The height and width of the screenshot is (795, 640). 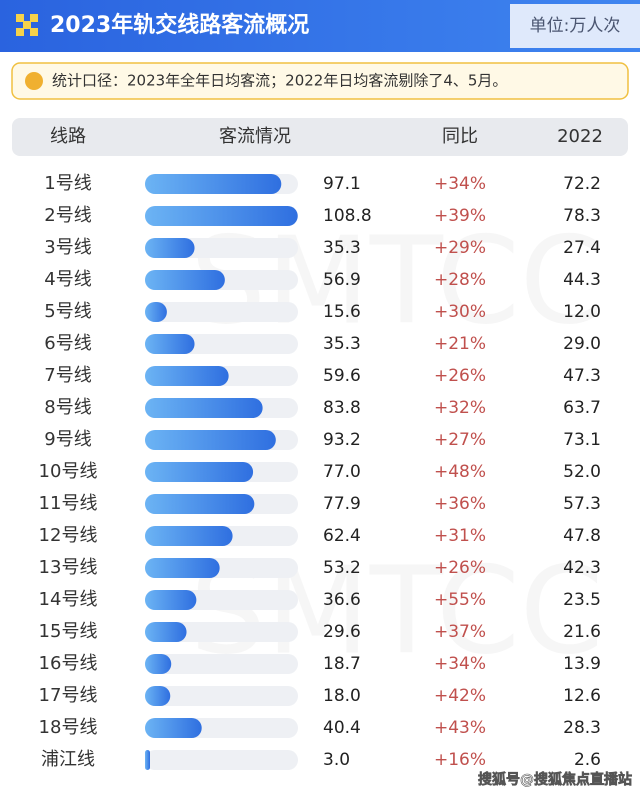 I want to click on value-2022-label: 72.2, so click(x=582, y=184).